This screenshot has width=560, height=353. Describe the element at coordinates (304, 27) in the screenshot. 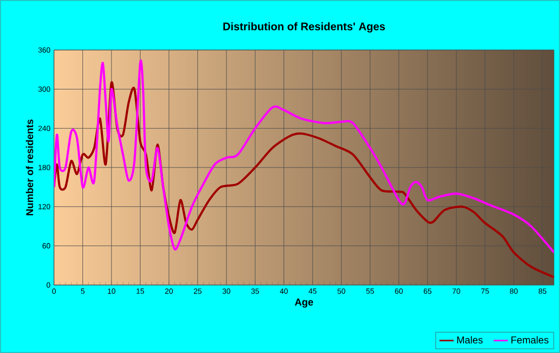

I see `chart-title: Distribution of Residents' Ages` at that location.